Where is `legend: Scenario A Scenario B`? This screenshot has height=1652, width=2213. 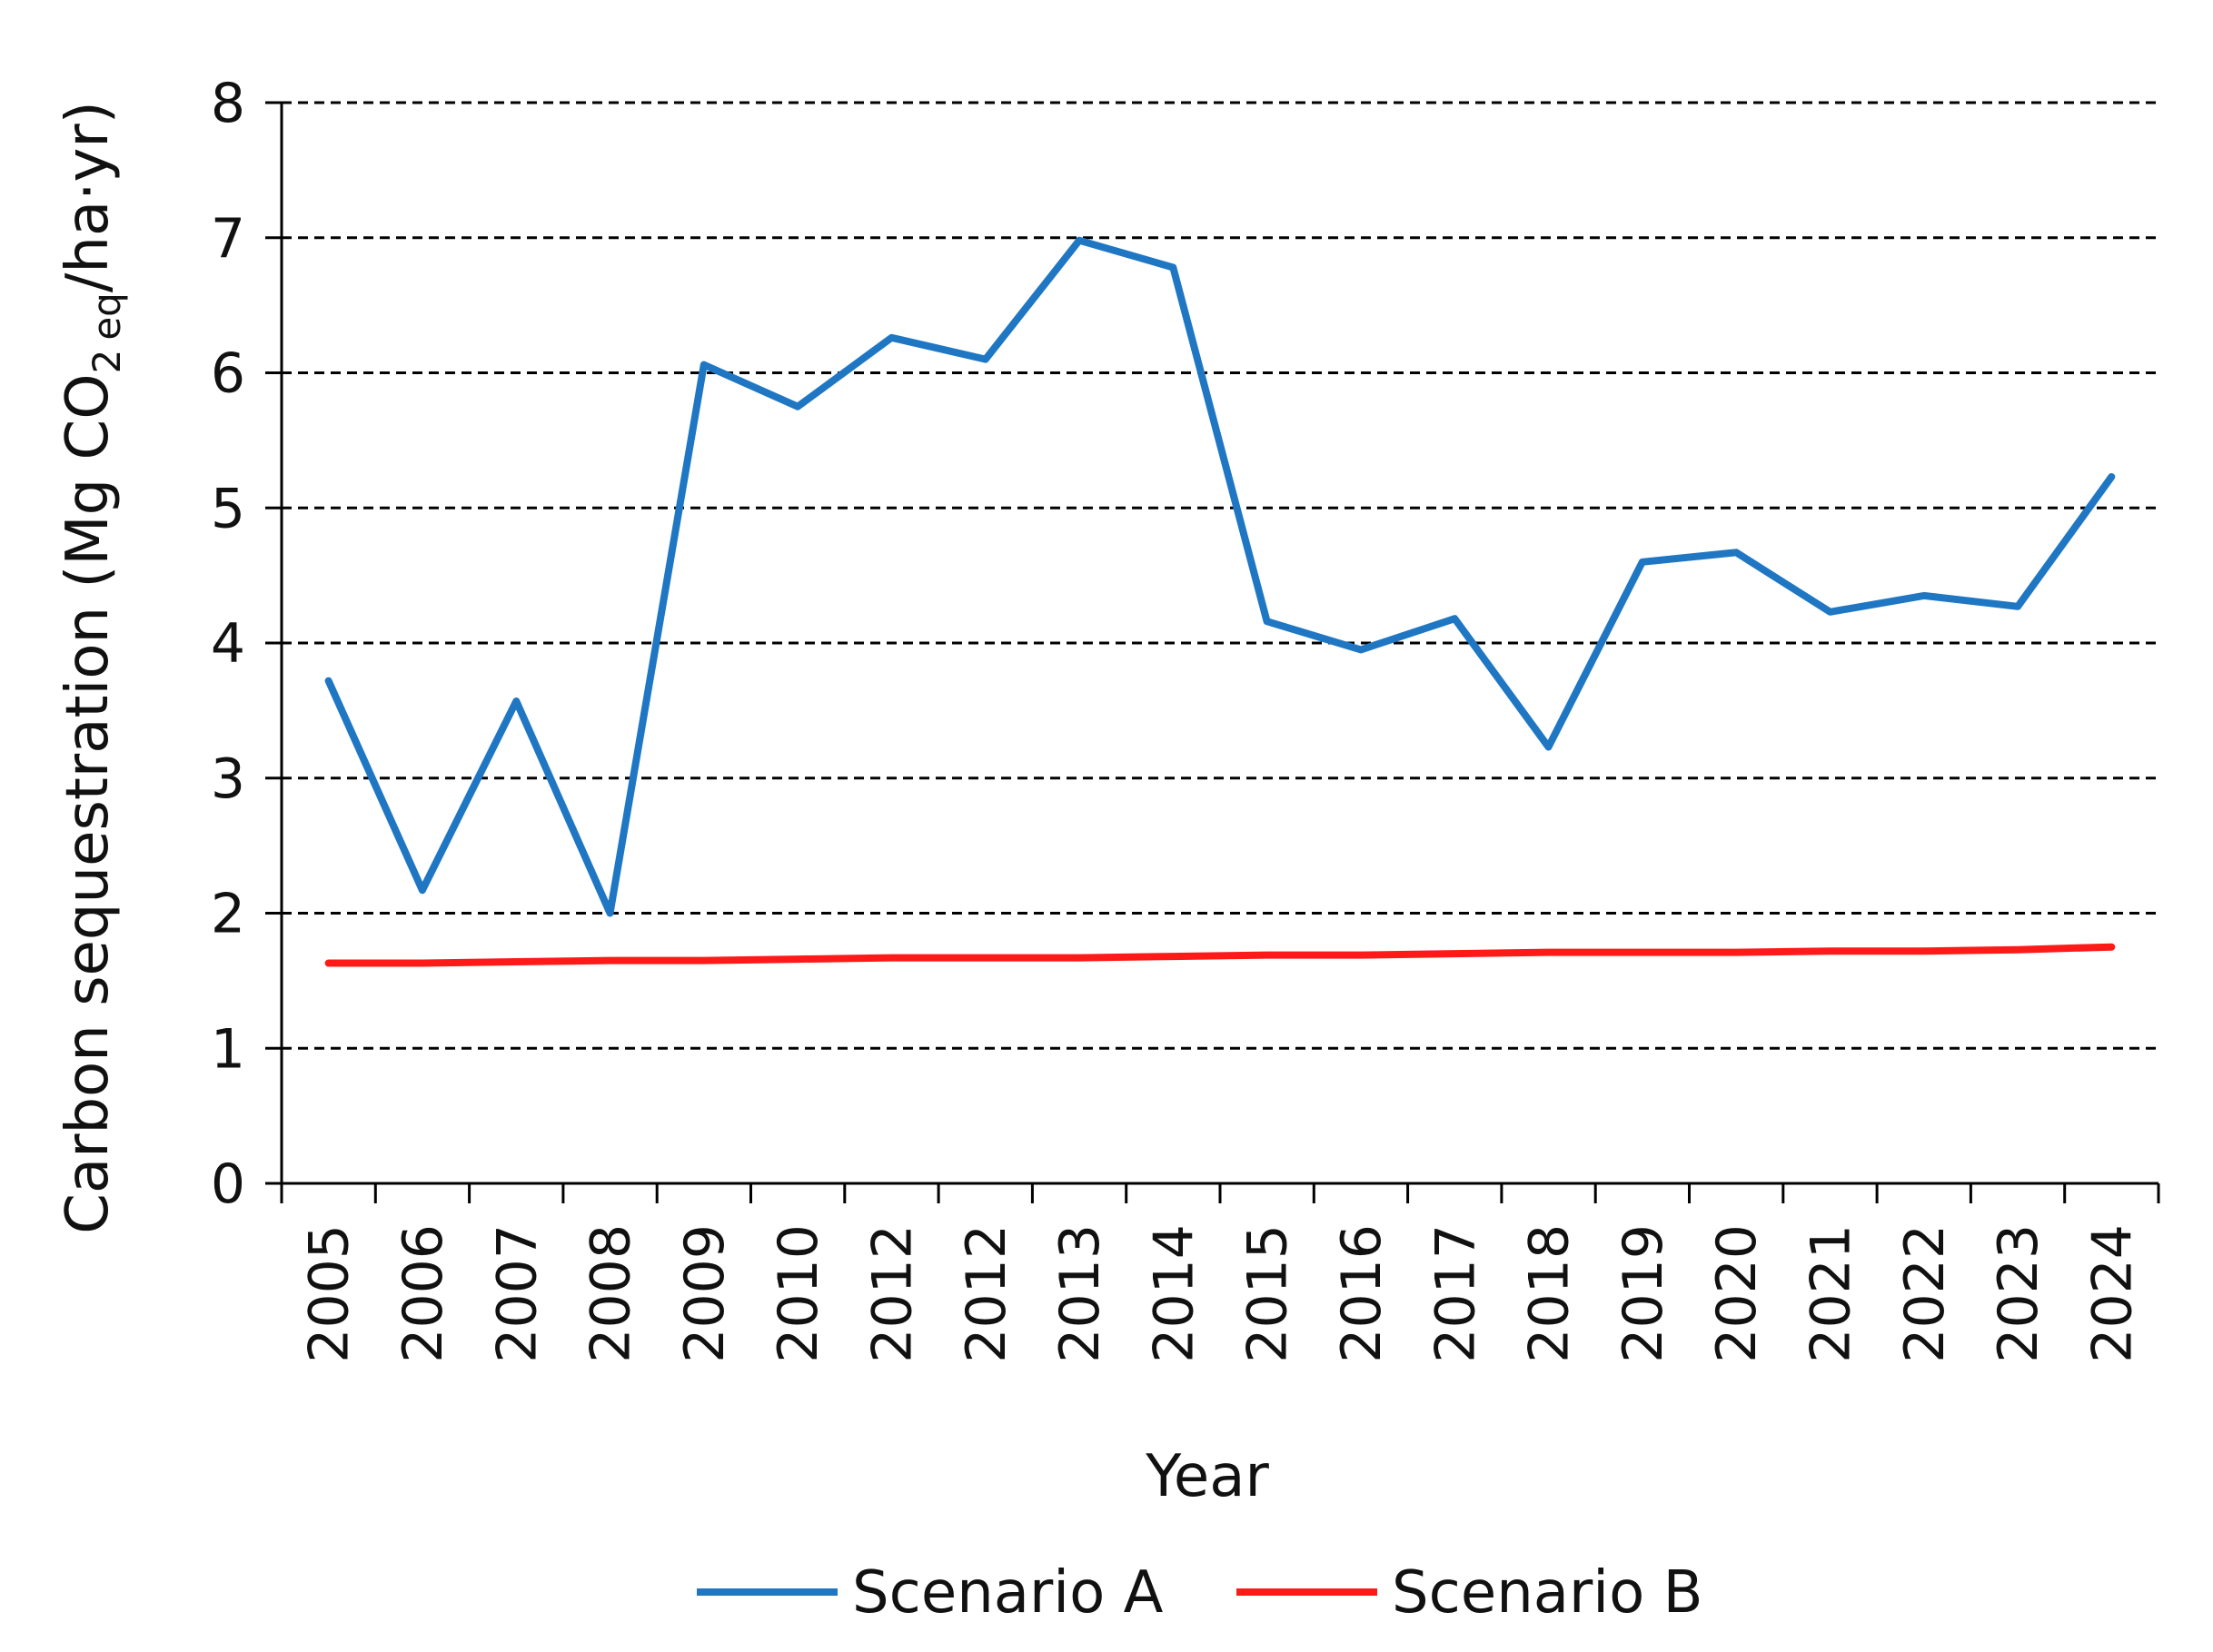 legend: Scenario A Scenario B is located at coordinates (1199, 1593).